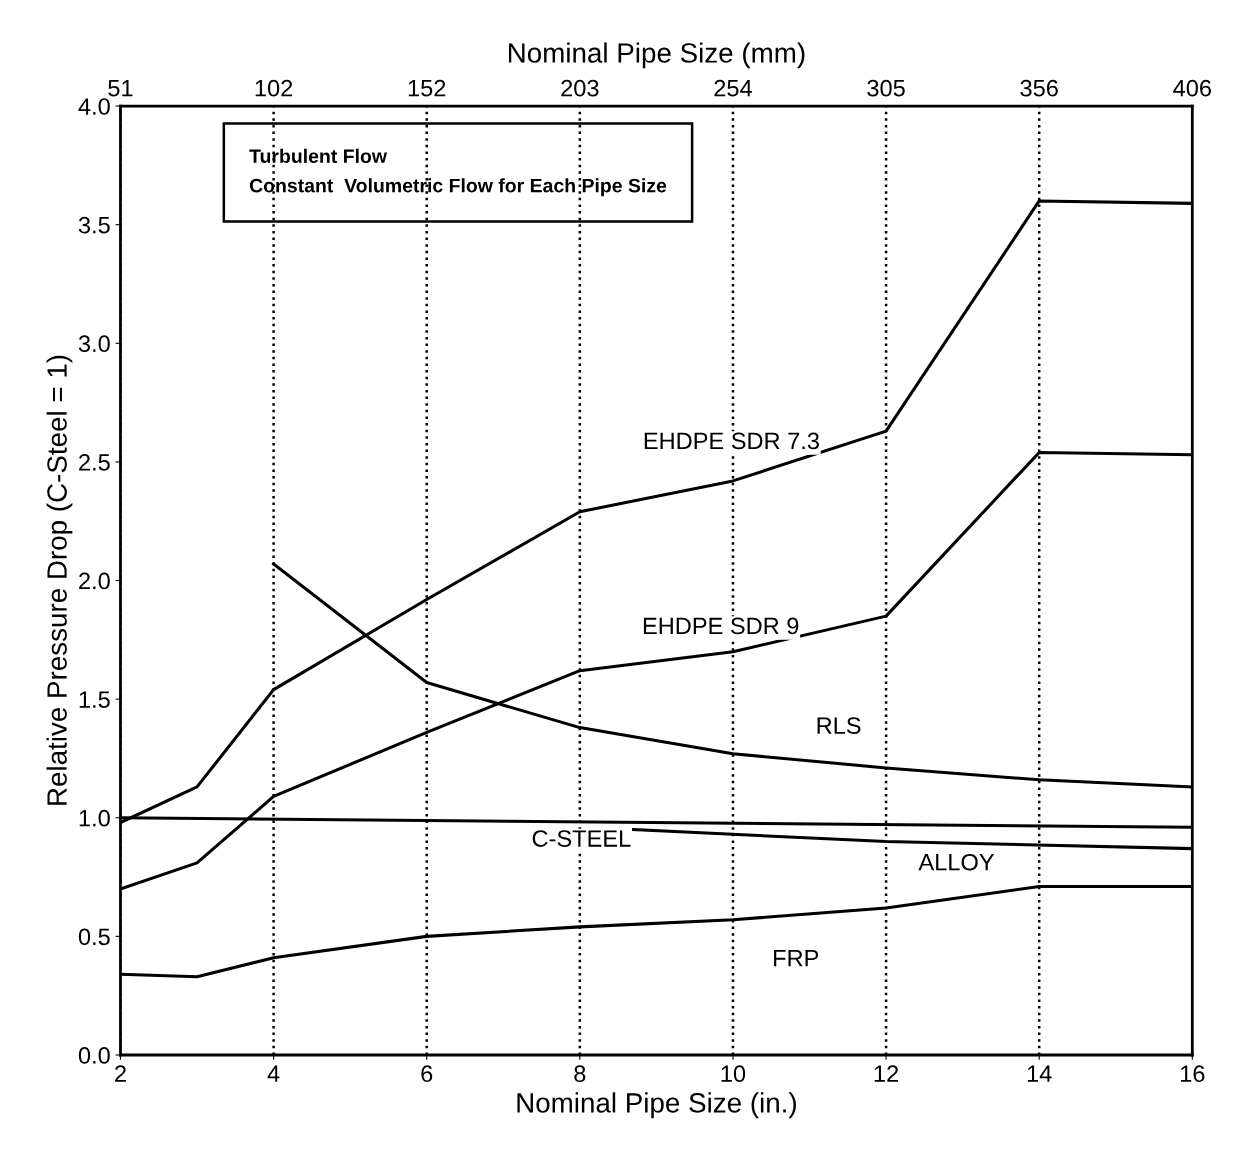  What do you see at coordinates (94, 225) in the screenshot?
I see `y-tick-label: 3.5` at bounding box center [94, 225].